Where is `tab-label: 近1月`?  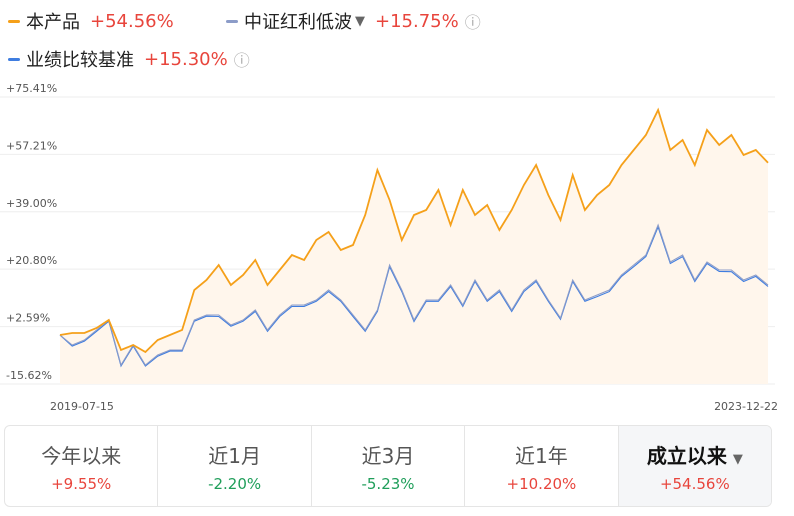 tab-label: 近1月 is located at coordinates (234, 455).